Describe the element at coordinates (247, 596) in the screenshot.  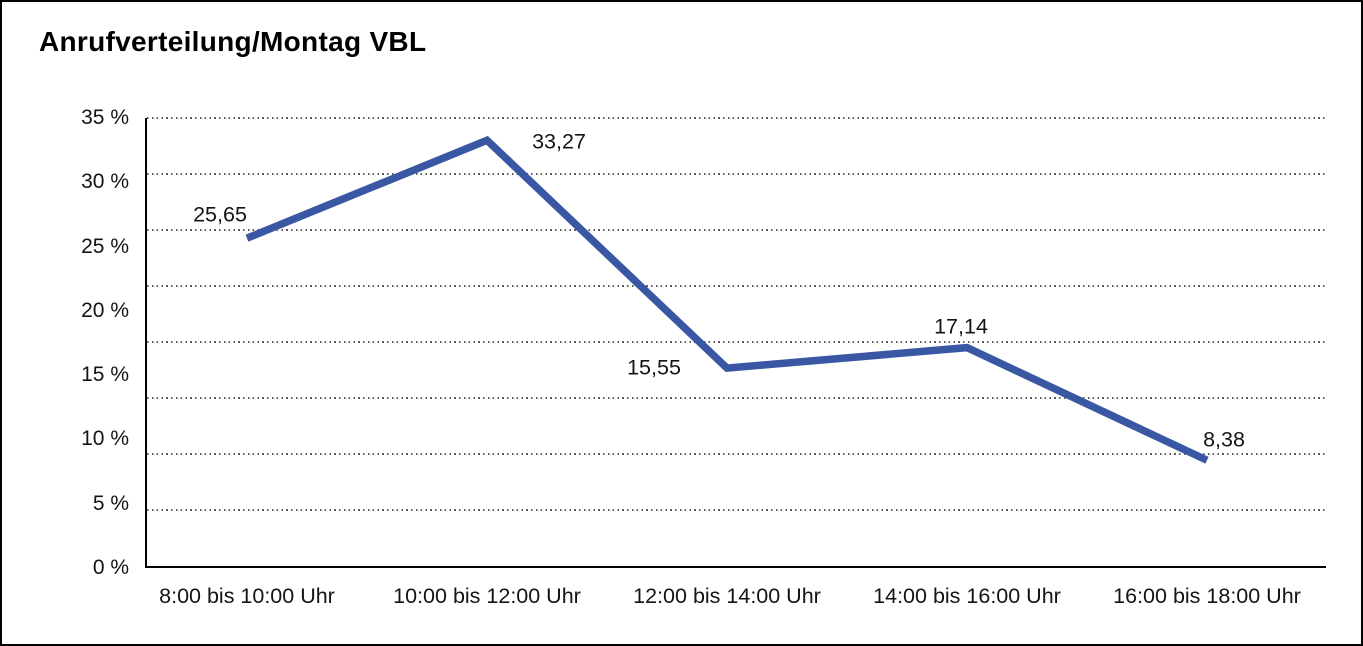
I see `x-tick-label: 8:00 bis 10:00 Uhr` at that location.